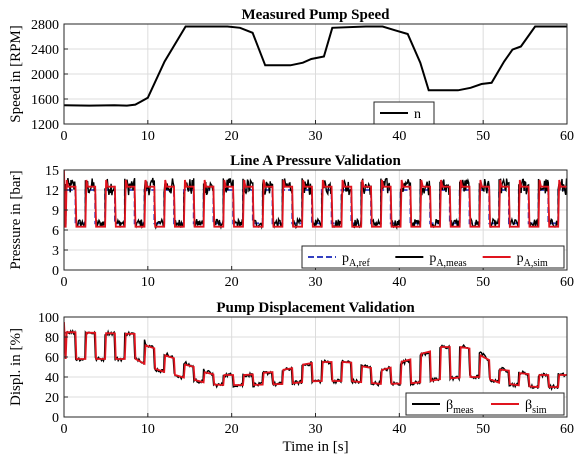  I want to click on y-tick-label: 2000, so click(45, 75).